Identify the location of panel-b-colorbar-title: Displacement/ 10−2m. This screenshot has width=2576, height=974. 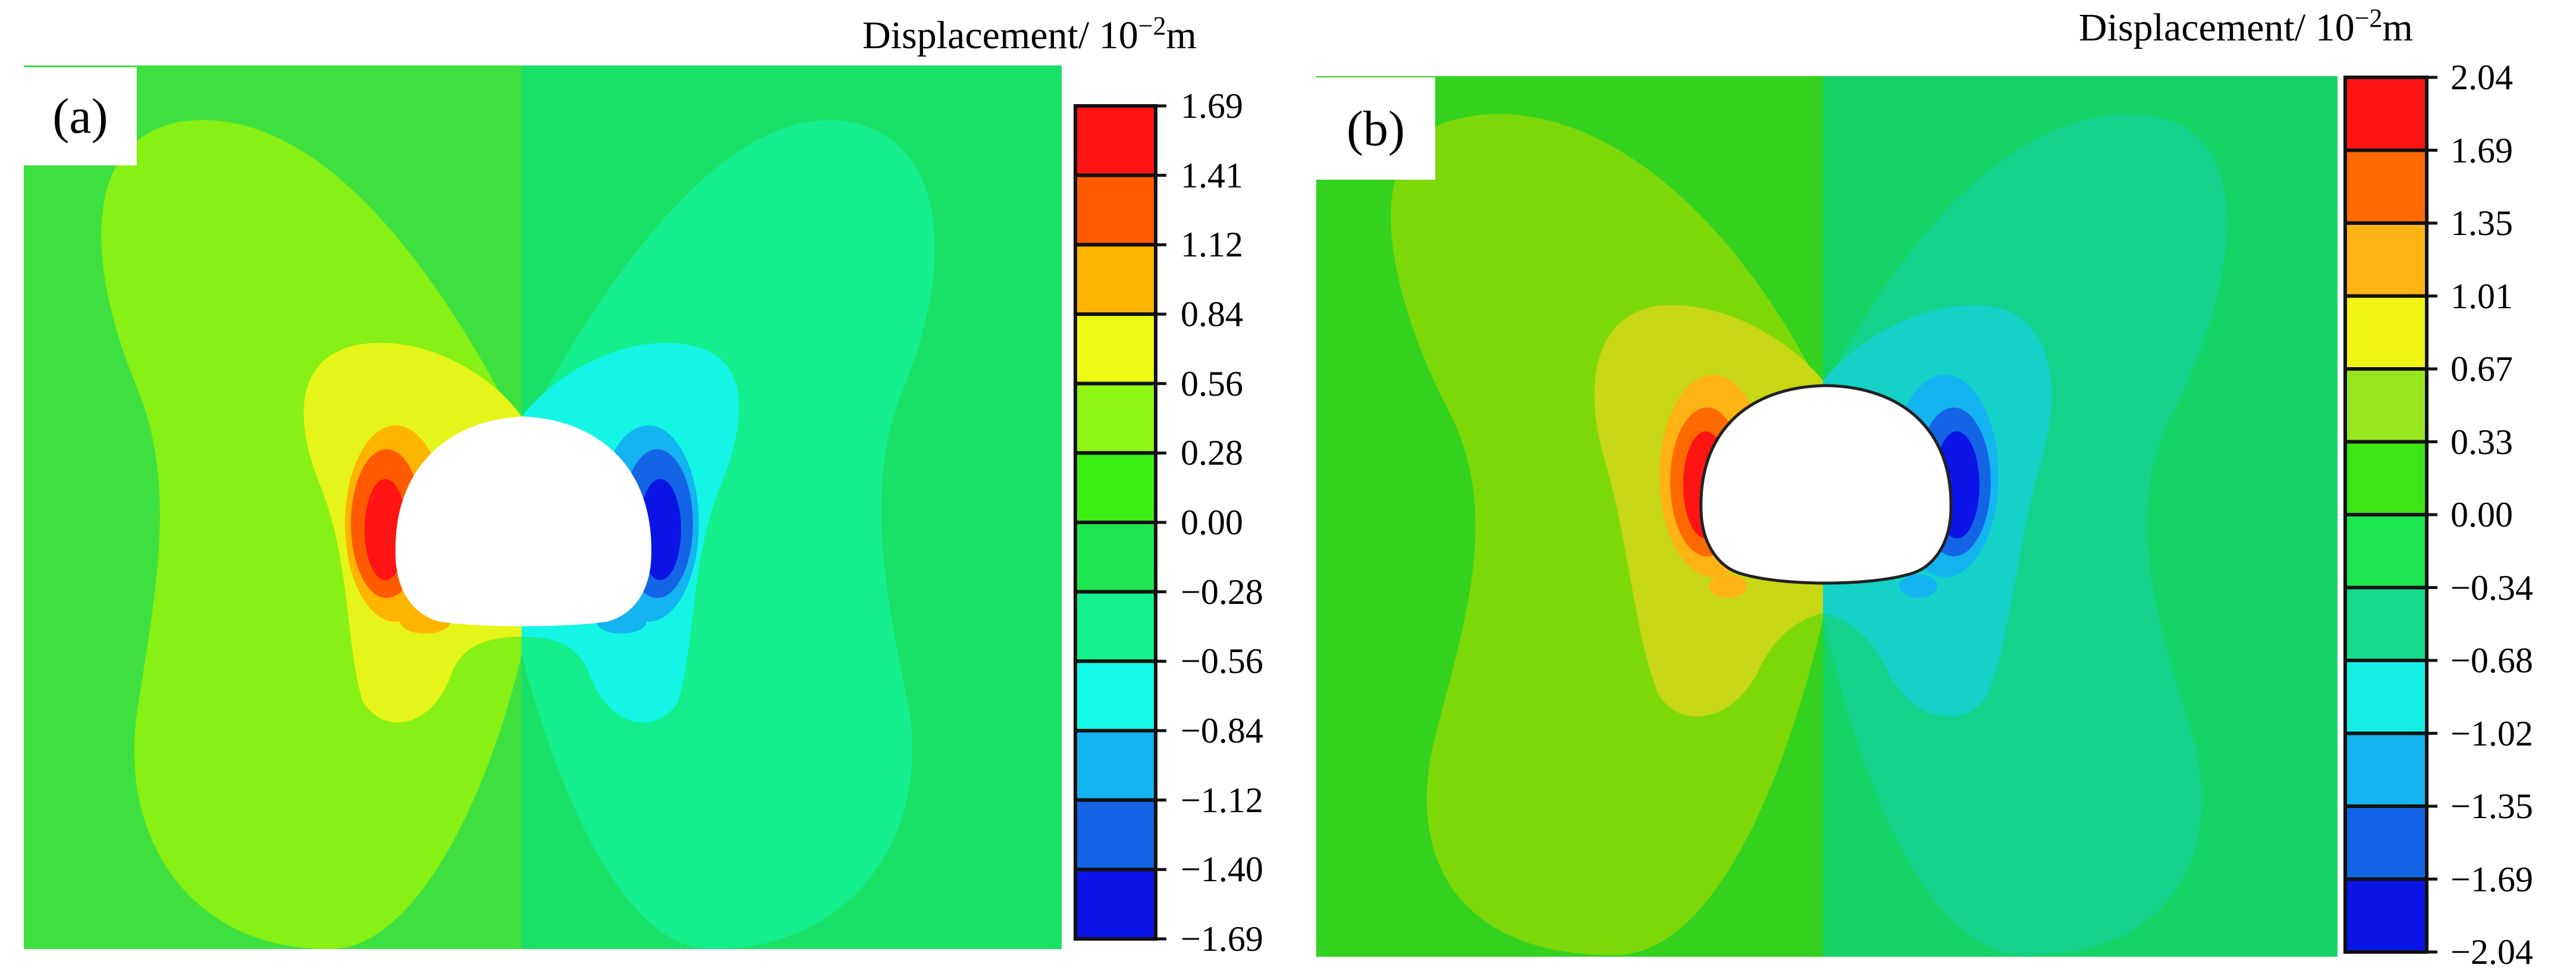
(2246, 27).